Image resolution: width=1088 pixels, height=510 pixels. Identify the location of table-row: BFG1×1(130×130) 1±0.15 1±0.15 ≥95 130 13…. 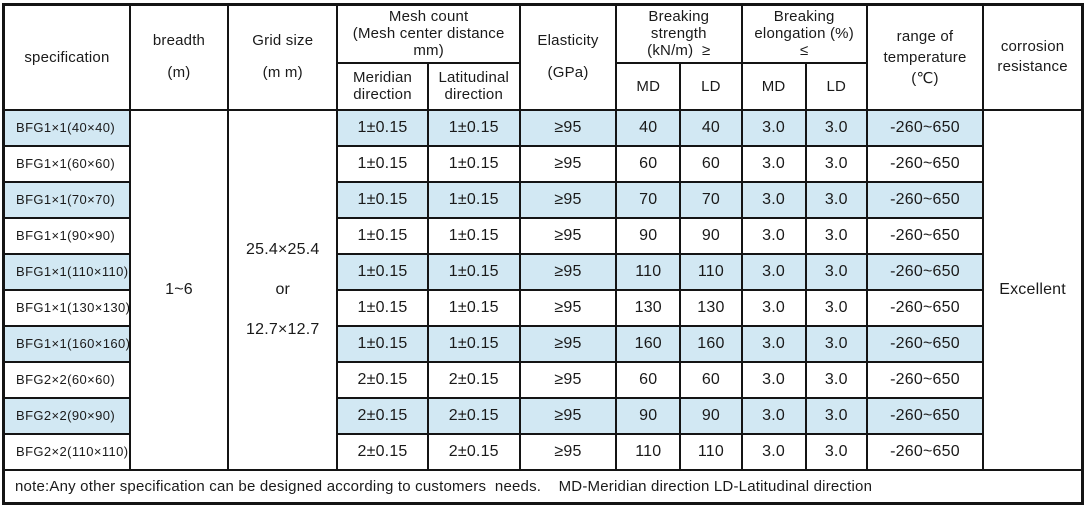
(542, 307).